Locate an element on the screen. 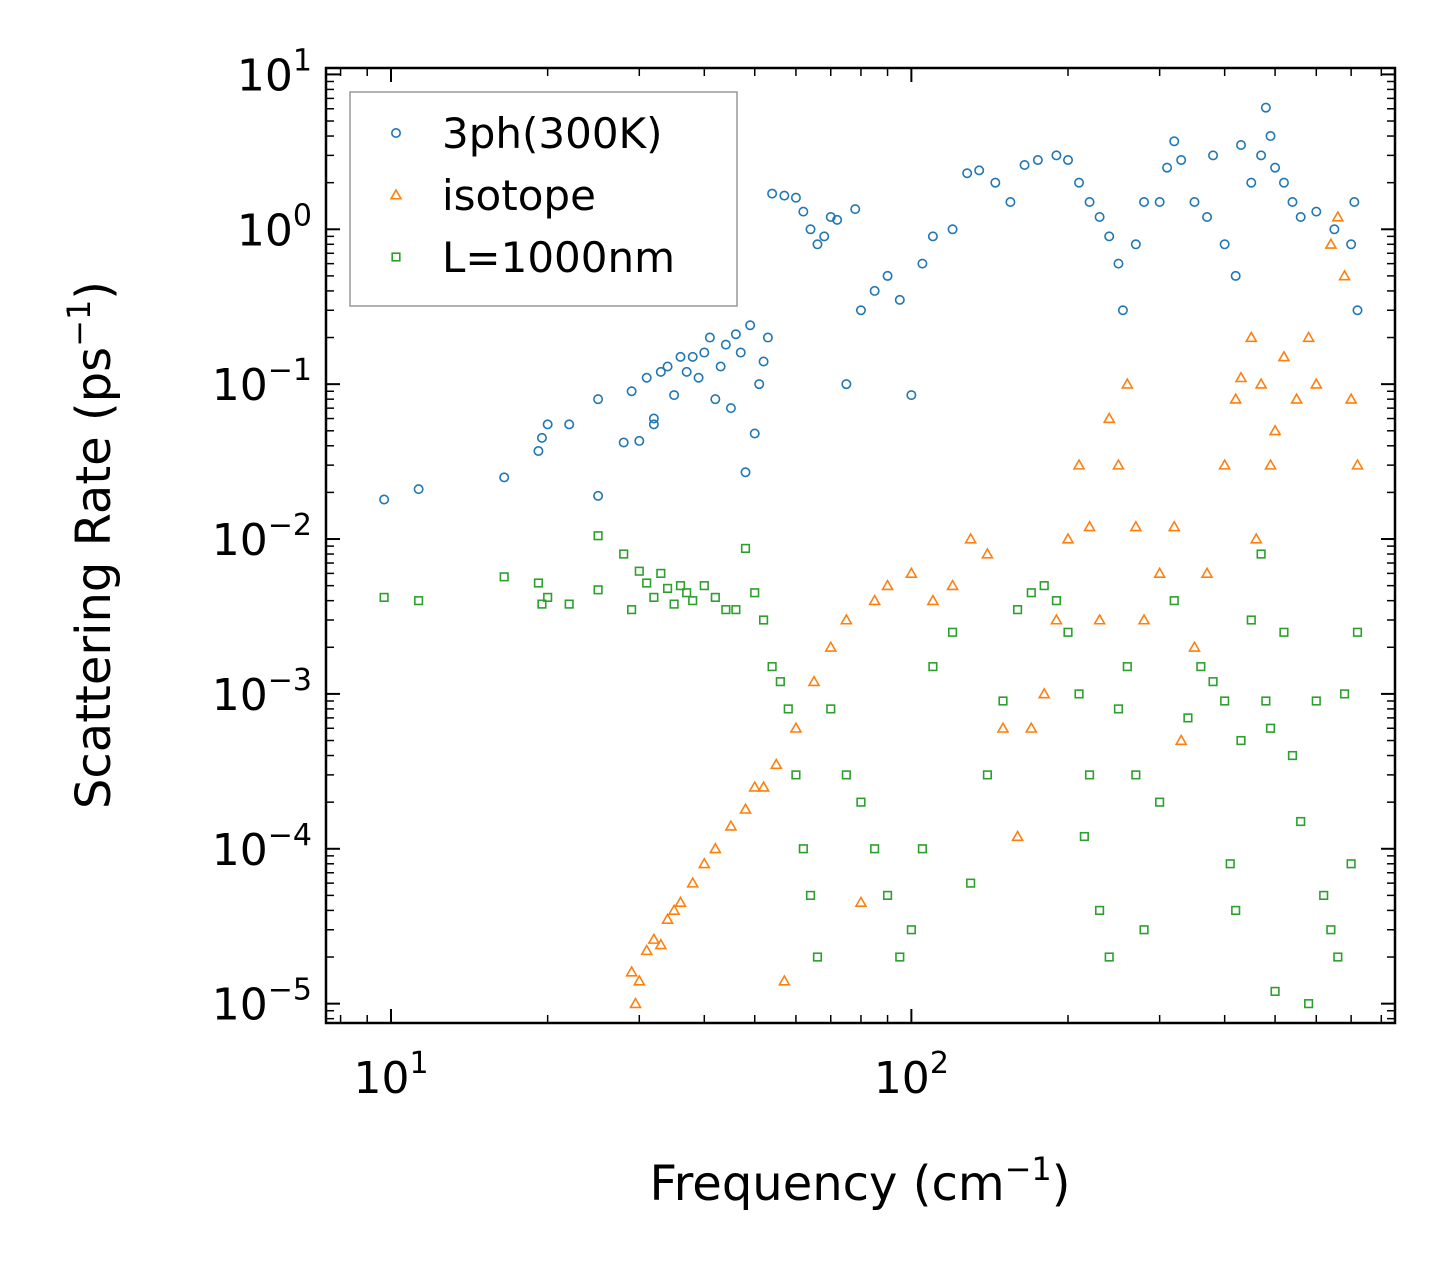 Image resolution: width=1455 pixels, height=1274 pixels. y-tick-label: 10⁻¹ is located at coordinates (262, 382).